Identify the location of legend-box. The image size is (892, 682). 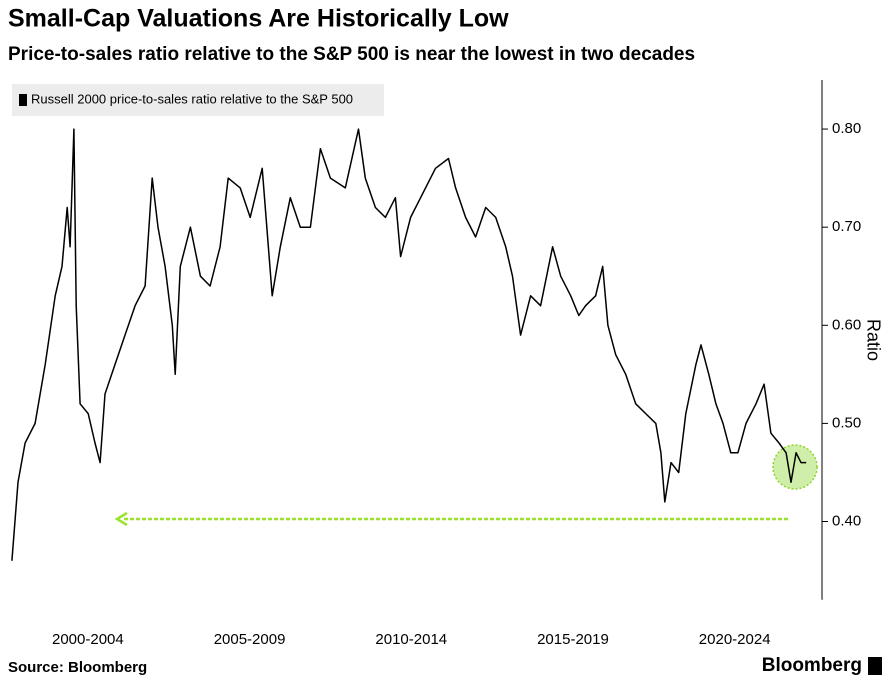
(198, 100).